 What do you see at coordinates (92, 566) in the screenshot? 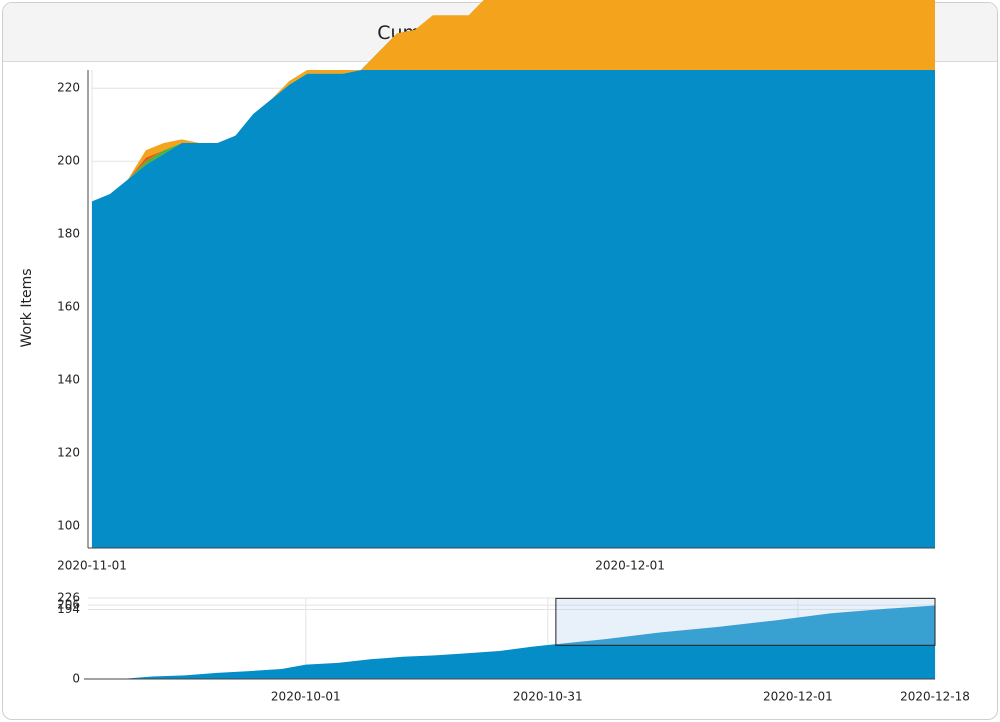
I see `x-tick-label: 2020-11-01` at bounding box center [92, 566].